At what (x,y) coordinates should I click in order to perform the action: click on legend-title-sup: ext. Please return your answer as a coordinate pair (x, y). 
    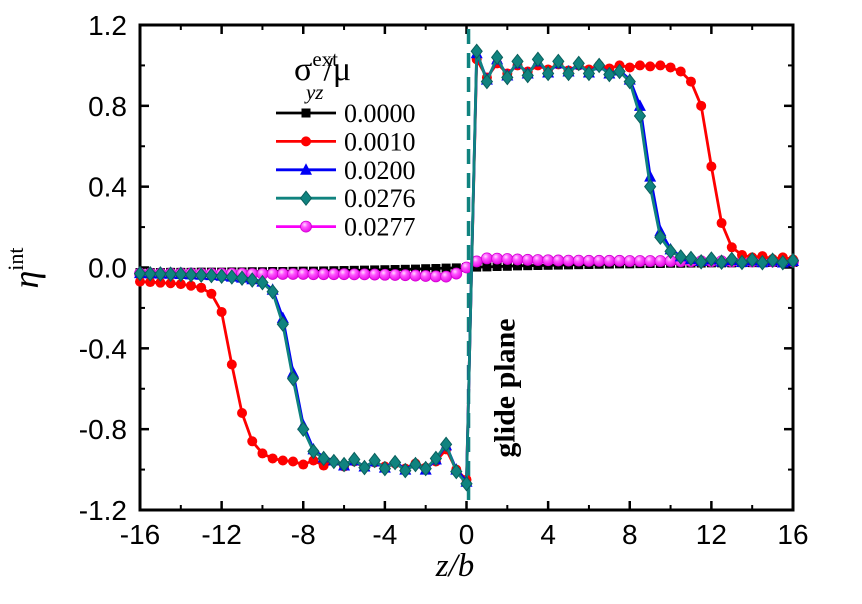
    Looking at the image, I should click on (325, 59).